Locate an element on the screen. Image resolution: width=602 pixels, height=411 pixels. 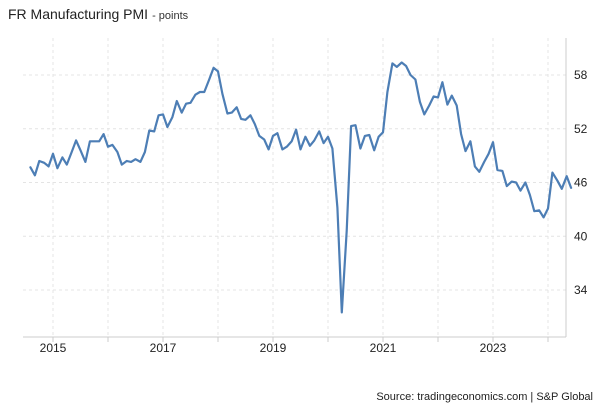
chart-title: FR Manufacturing PMI - points is located at coordinates (98, 14).